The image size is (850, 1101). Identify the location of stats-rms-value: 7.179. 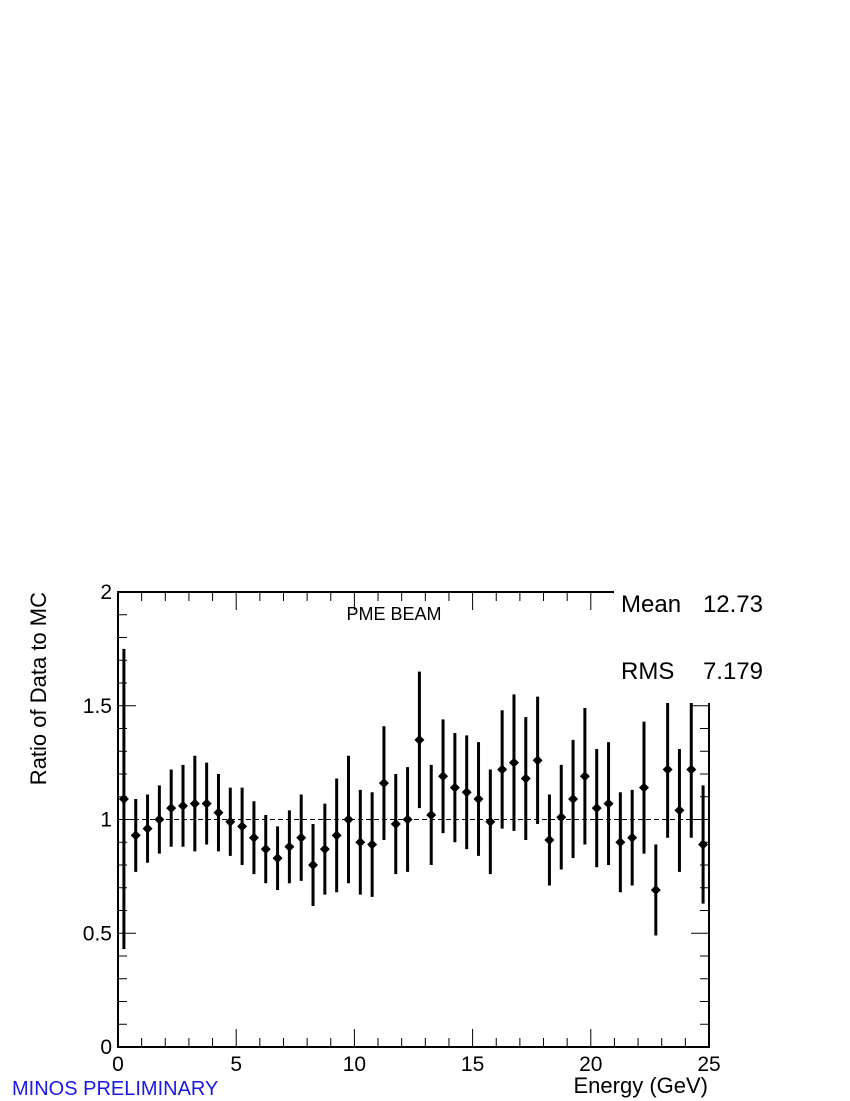
(733, 671).